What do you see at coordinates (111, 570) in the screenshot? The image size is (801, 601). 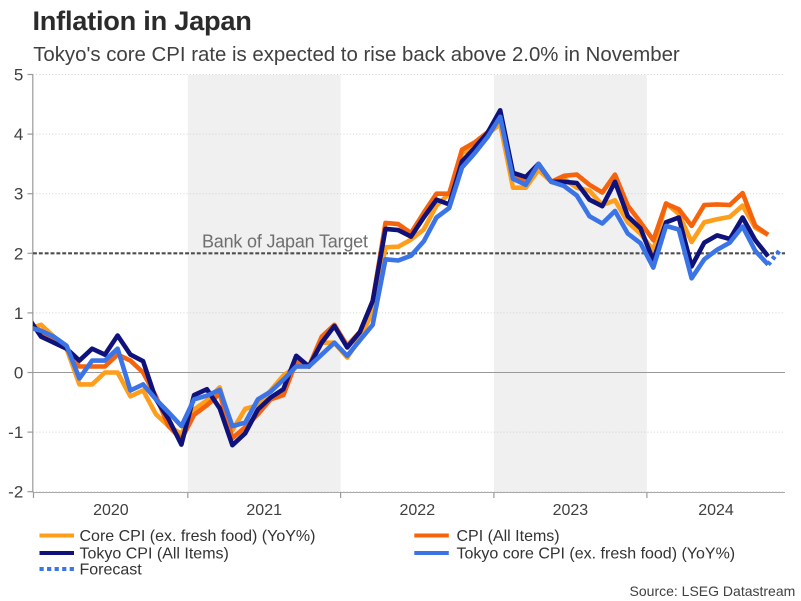 I see `svg-text: Forecast` at bounding box center [111, 570].